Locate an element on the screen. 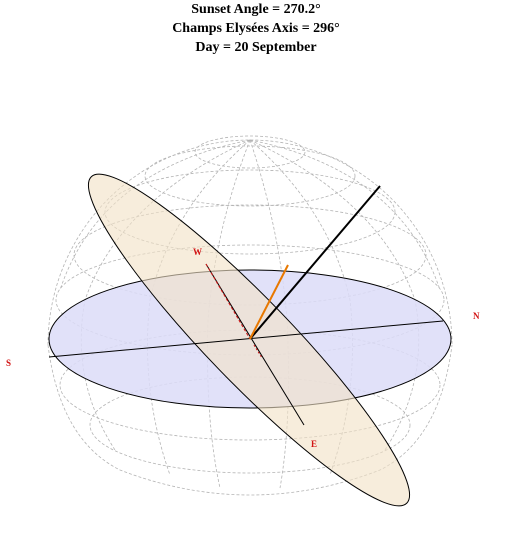 This screenshot has width=512, height=560. champs-elysees-axis-title: Champs Elysées Axis = 296° is located at coordinates (256, 28).